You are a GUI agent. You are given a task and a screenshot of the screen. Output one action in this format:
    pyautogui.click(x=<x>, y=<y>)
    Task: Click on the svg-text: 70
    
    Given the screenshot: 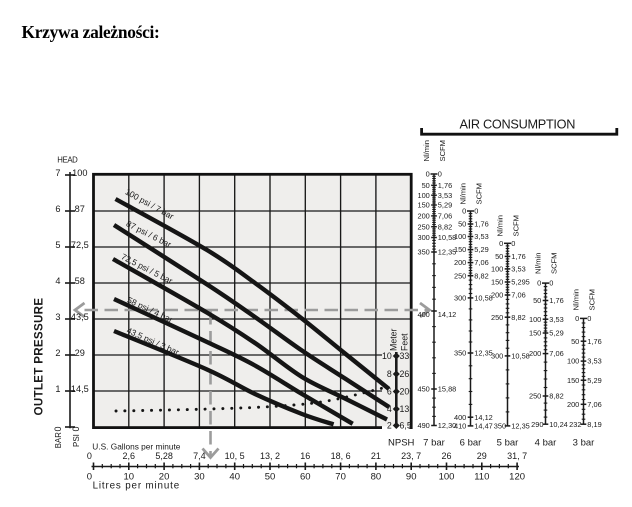 What is the action you would take?
    pyautogui.click(x=340, y=476)
    